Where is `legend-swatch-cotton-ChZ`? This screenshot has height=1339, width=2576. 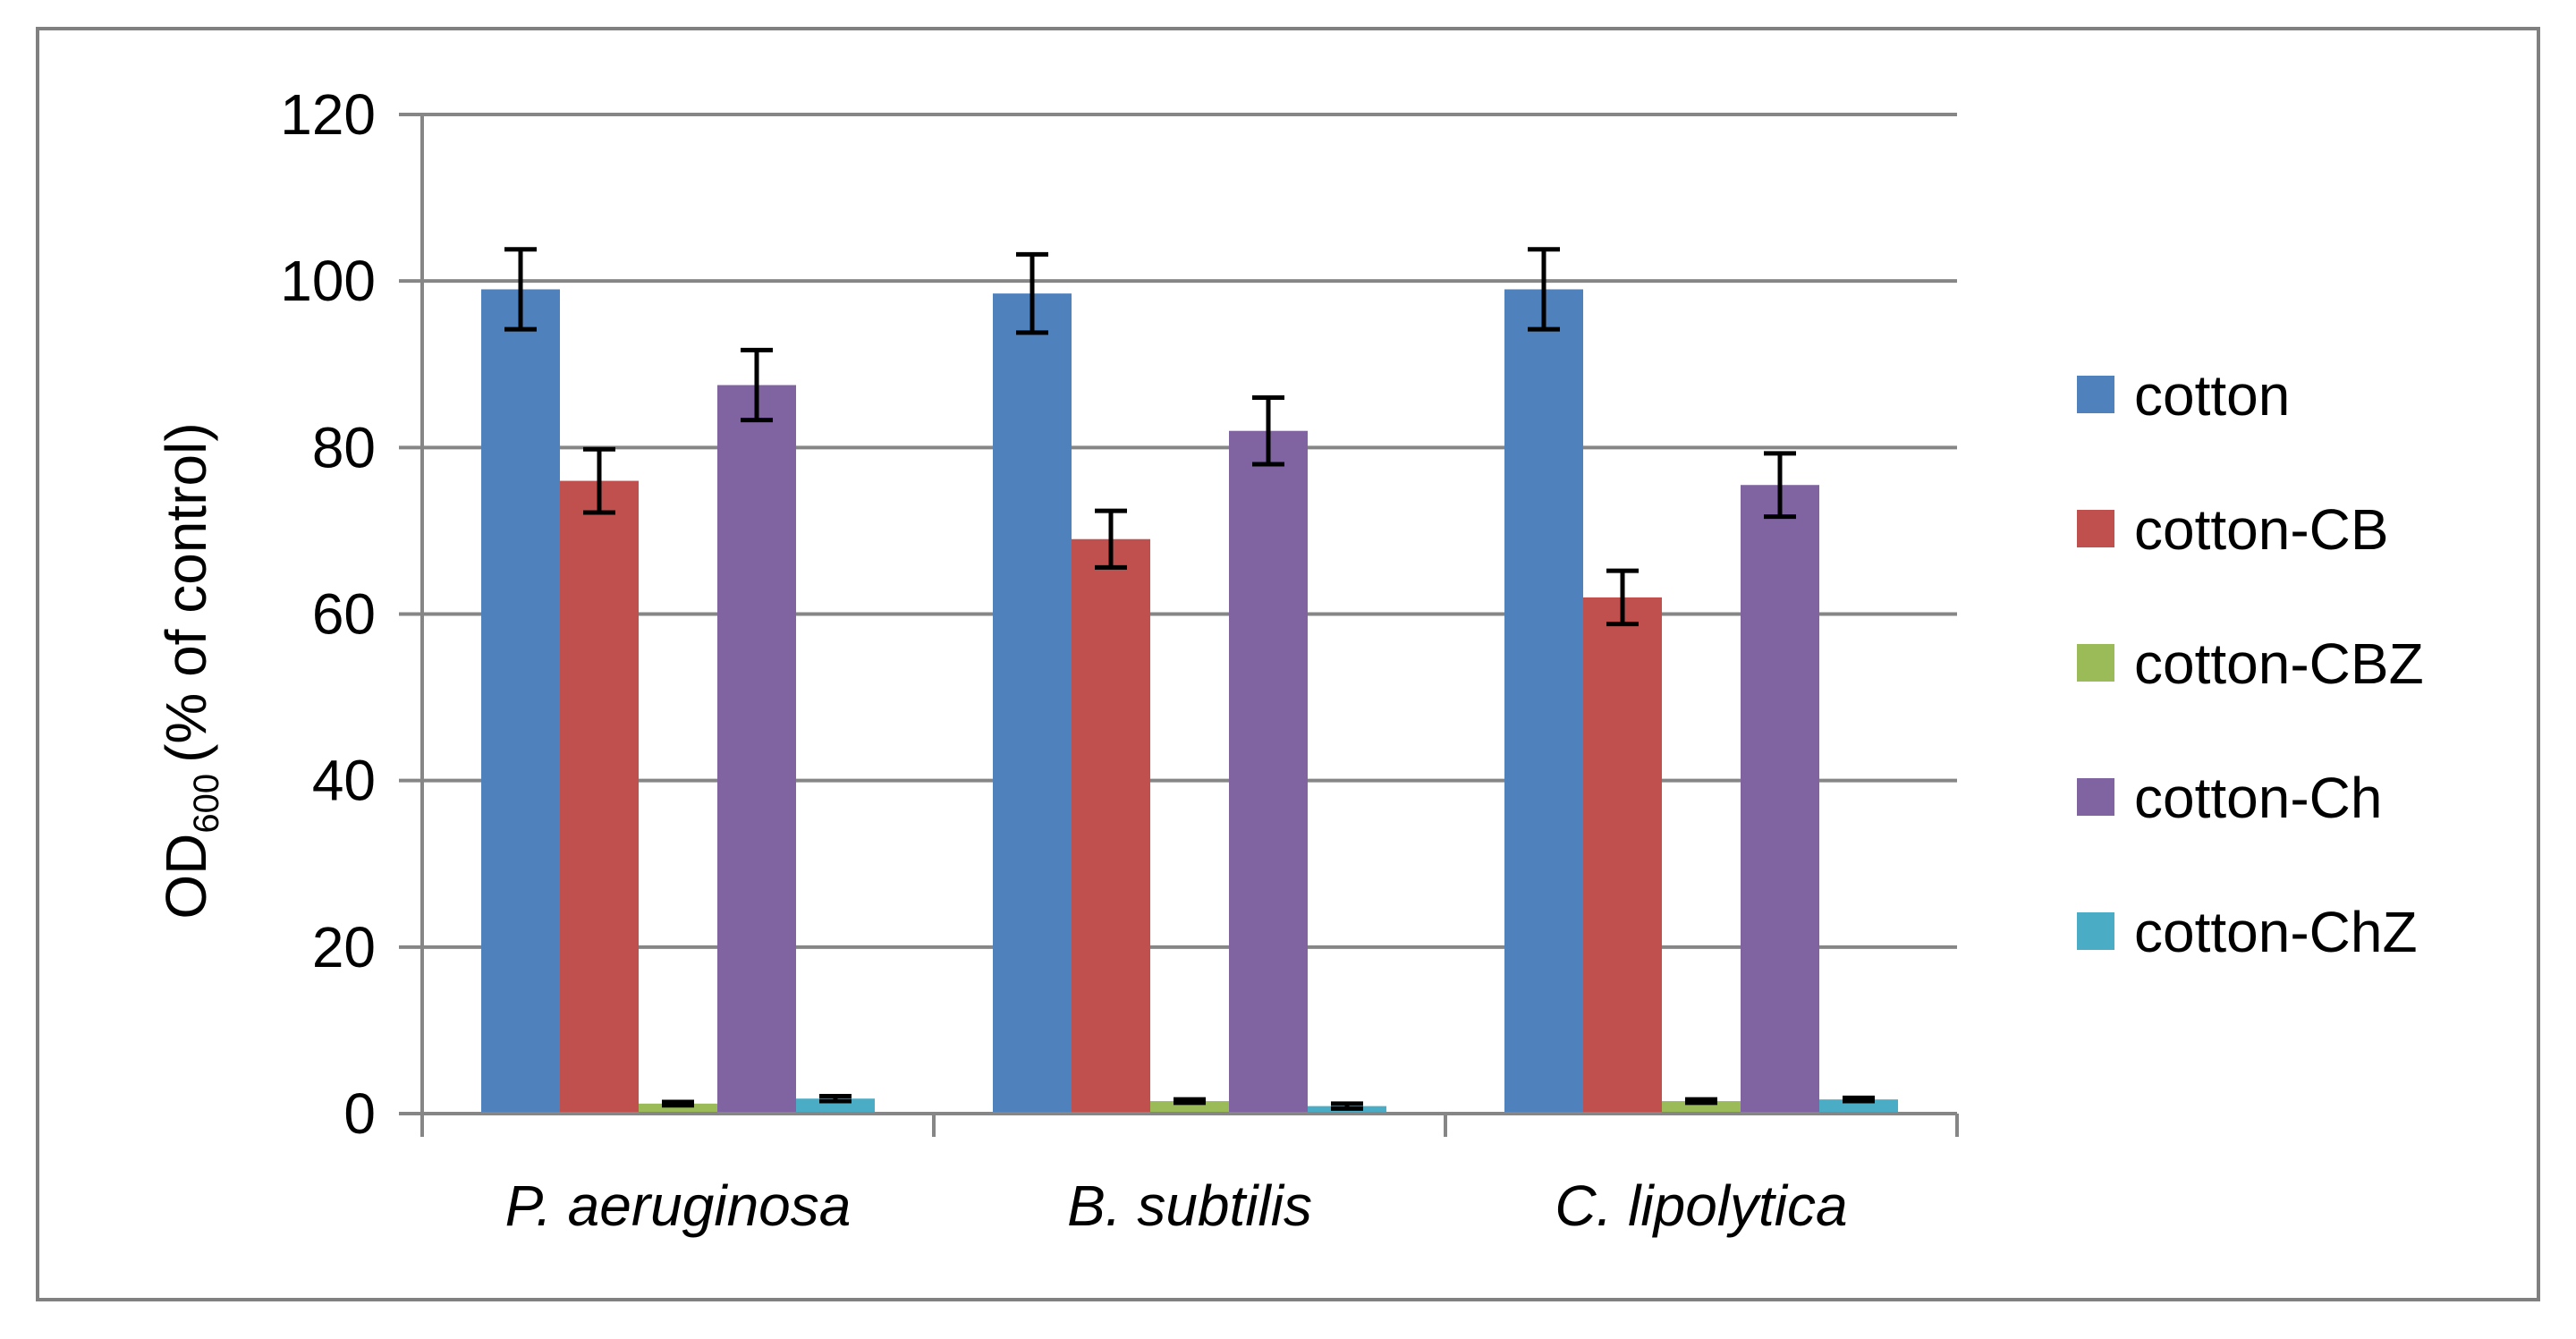
legend-swatch-cotton-ChZ is located at coordinates (2095, 931).